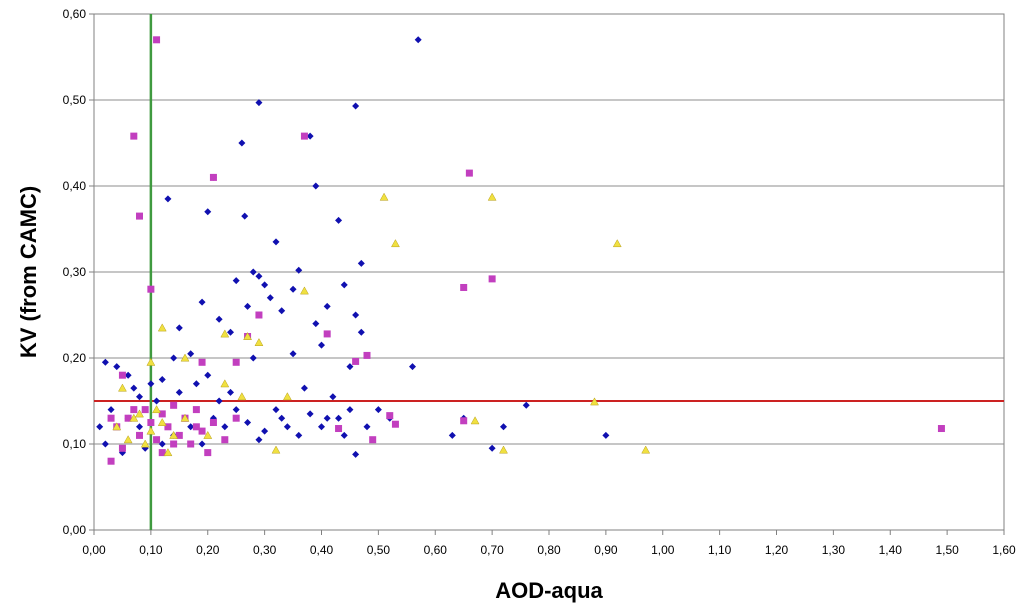 The height and width of the screenshot is (608, 1021). What do you see at coordinates (208, 550) in the screenshot?
I see `x-tick-label: 0,20` at bounding box center [208, 550].